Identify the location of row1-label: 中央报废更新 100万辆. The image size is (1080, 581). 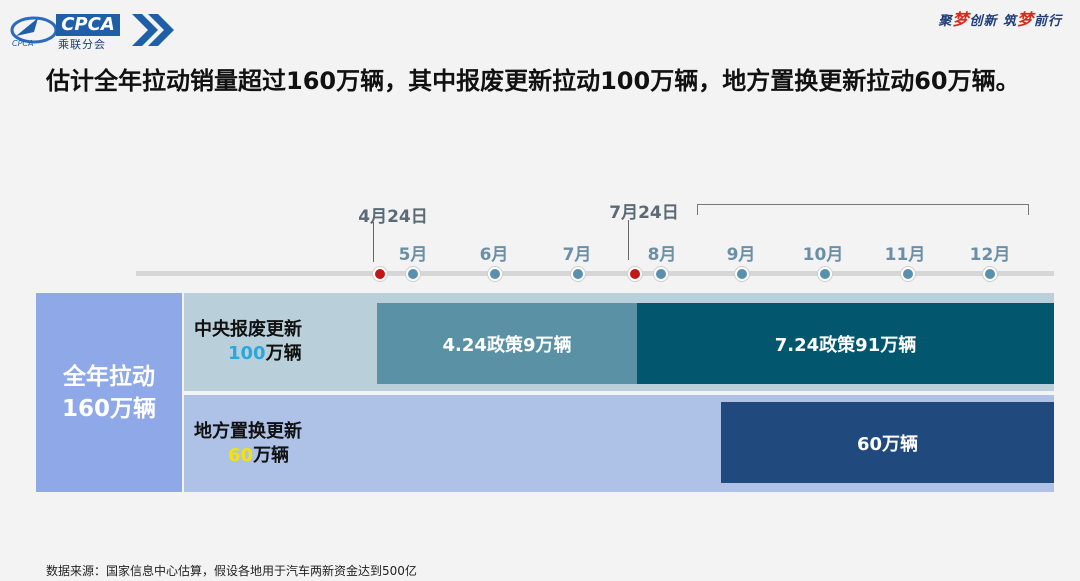
(248, 342).